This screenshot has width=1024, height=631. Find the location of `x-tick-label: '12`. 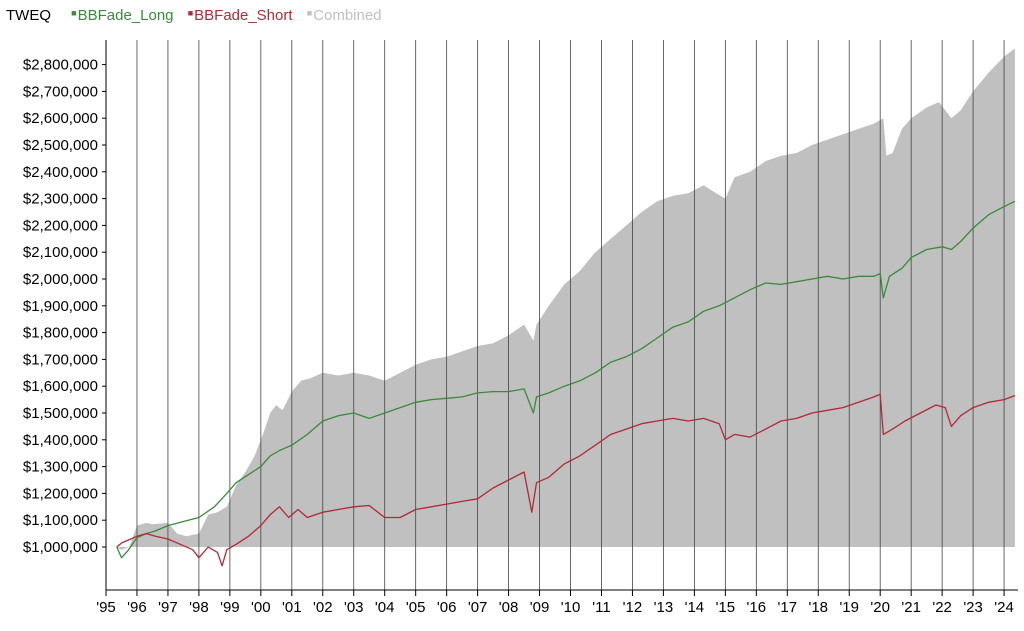

x-tick-label: '12 is located at coordinates (633, 607).